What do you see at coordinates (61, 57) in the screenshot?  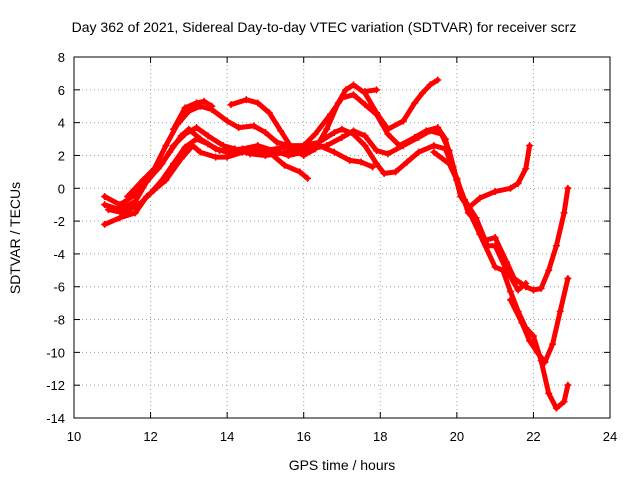 I see `y-tick-label: 8` at bounding box center [61, 57].